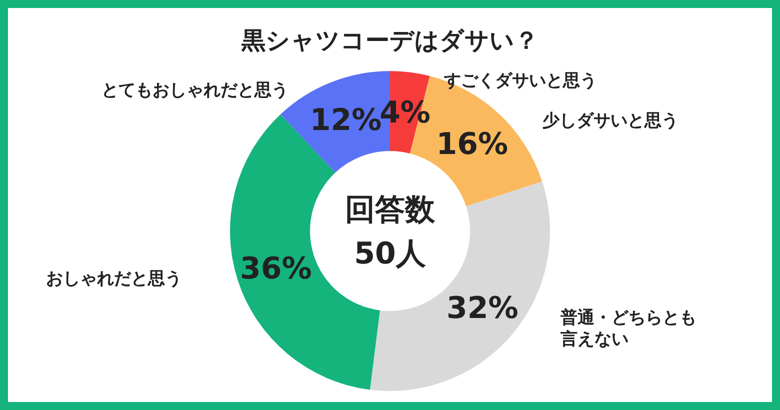  Describe the element at coordinates (610, 121) in the screenshot. I see `category-label: 少しダサいと思う` at that location.